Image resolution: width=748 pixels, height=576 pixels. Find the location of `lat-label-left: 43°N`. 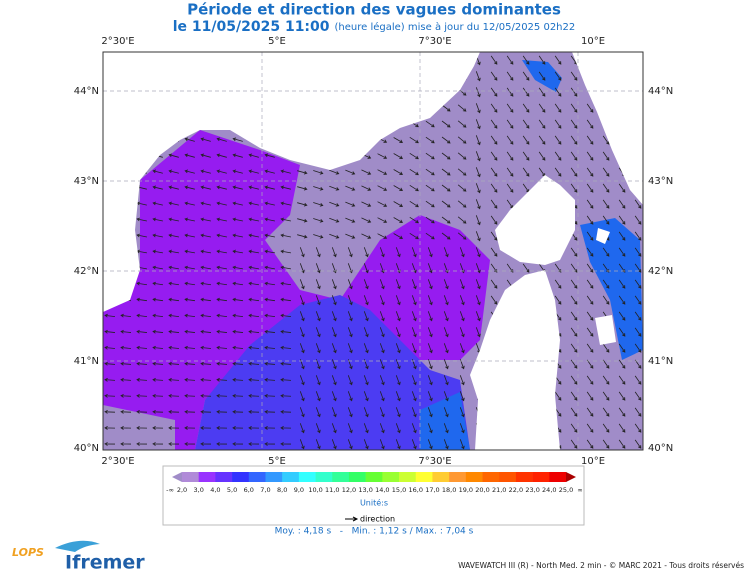

lat-label-left: 43°N is located at coordinates (86, 181).